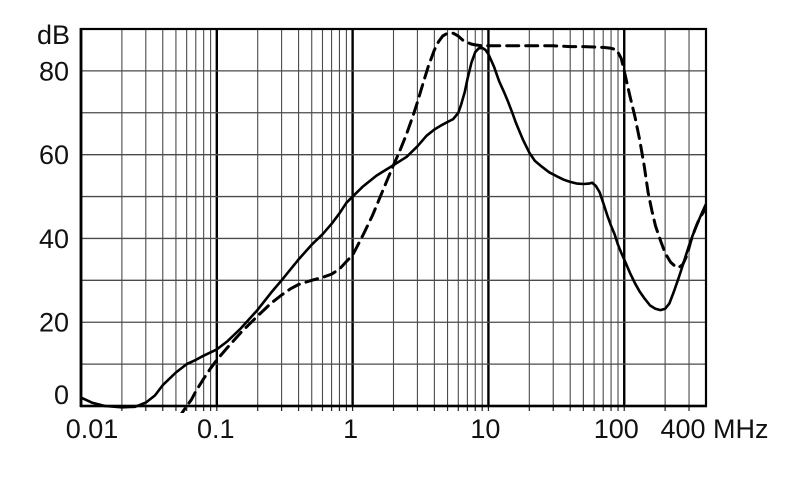  I want to click on x-tick-label: 1, so click(350, 429).